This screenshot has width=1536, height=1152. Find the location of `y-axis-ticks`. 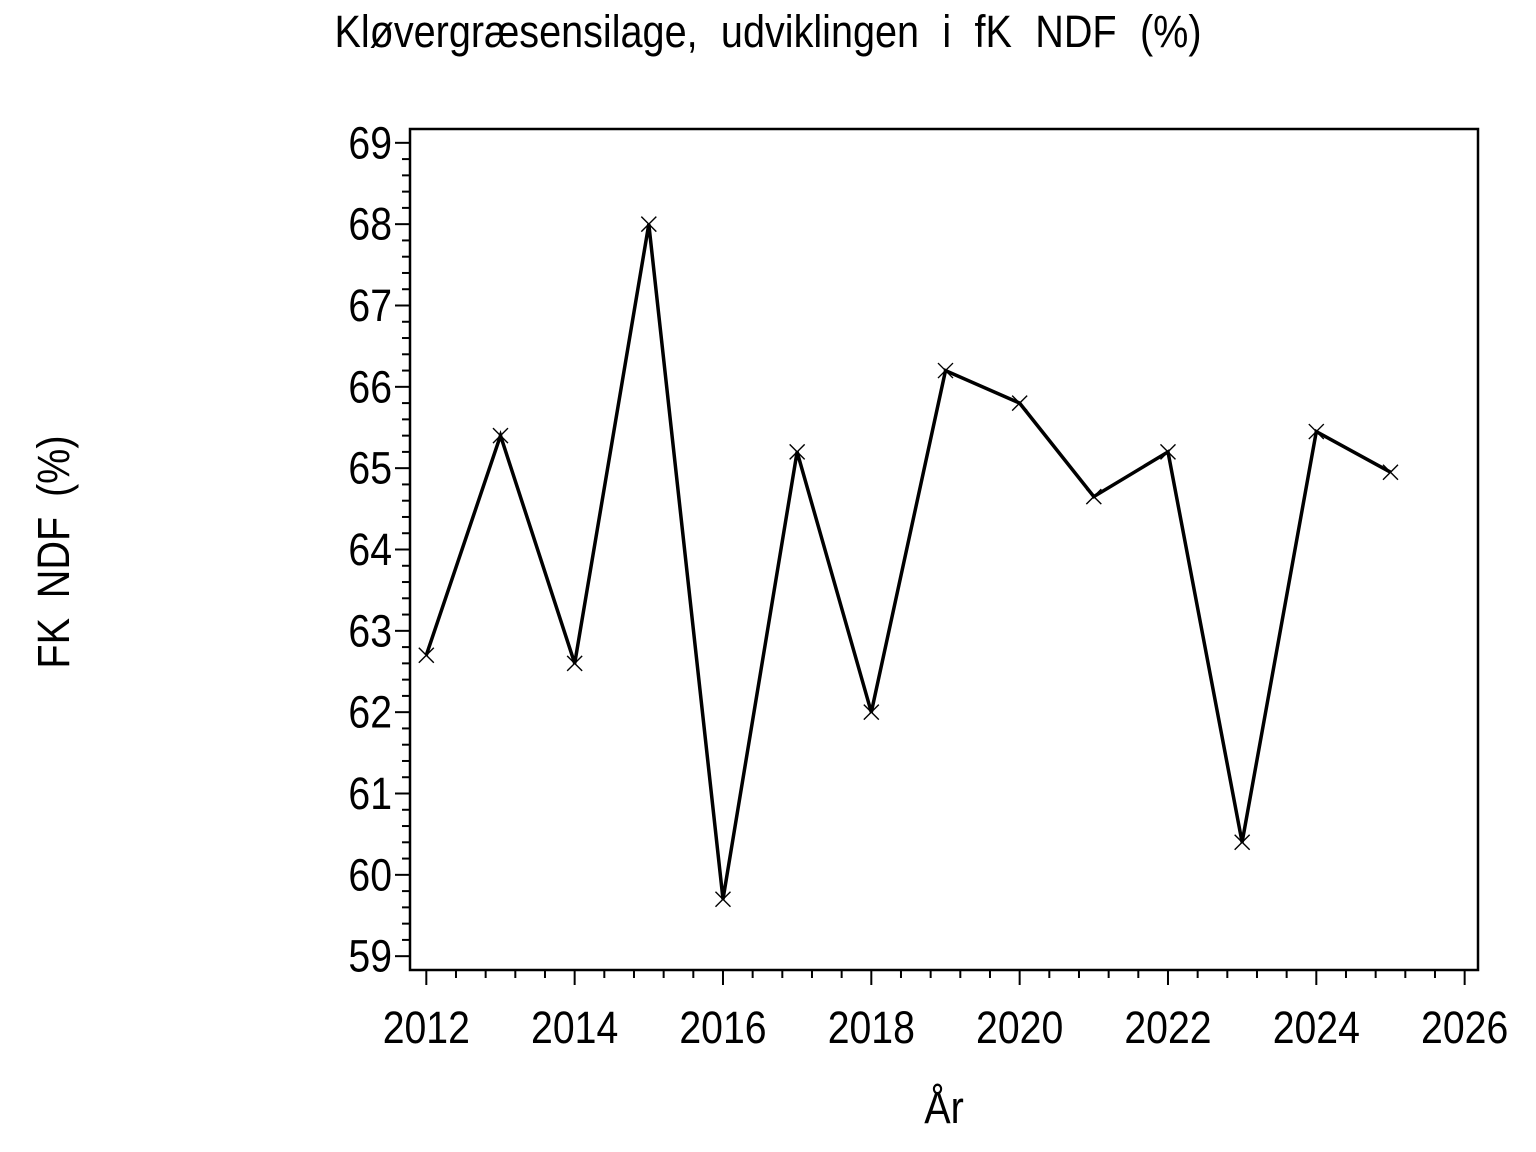

y-axis-ticks is located at coordinates (402, 549).